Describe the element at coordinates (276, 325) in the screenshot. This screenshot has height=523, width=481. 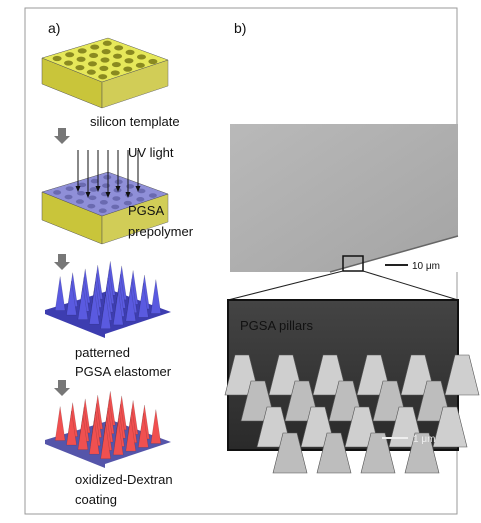
I see `inset-title: PGSA pillars` at that location.